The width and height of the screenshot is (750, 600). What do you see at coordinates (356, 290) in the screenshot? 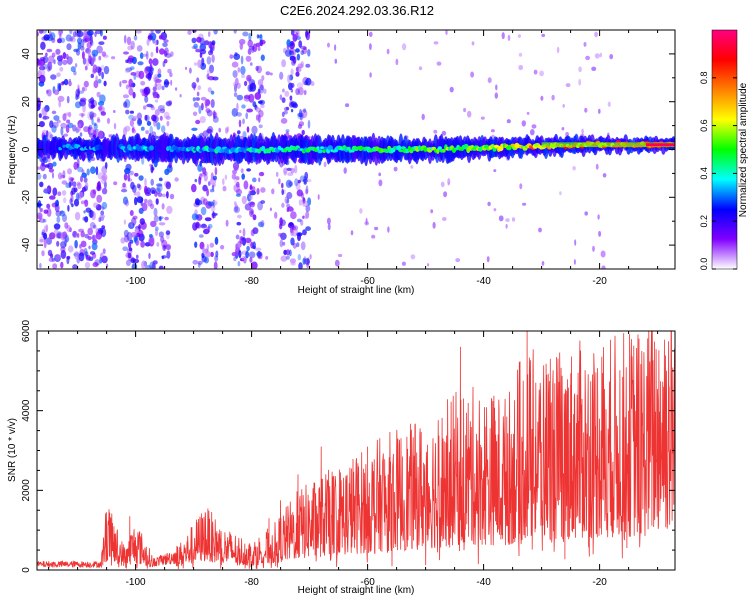
I see `spectrogram-x-label: Height of straight line (km)` at bounding box center [356, 290].